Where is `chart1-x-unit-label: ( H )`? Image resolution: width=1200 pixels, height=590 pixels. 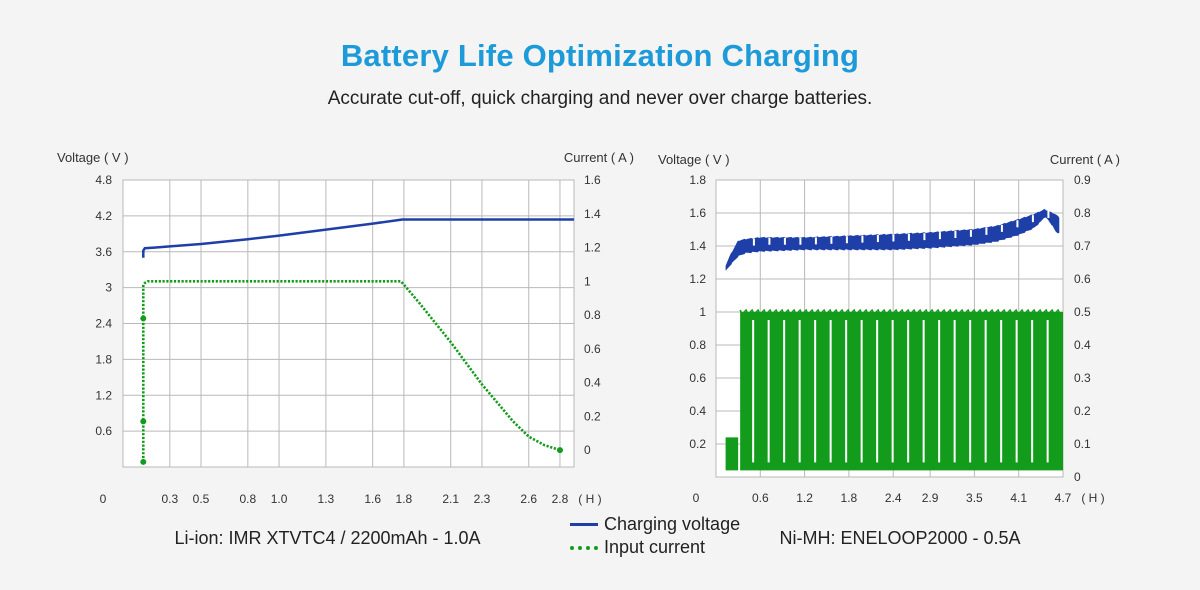
chart1-x-unit-label: ( H ) is located at coordinates (589, 499).